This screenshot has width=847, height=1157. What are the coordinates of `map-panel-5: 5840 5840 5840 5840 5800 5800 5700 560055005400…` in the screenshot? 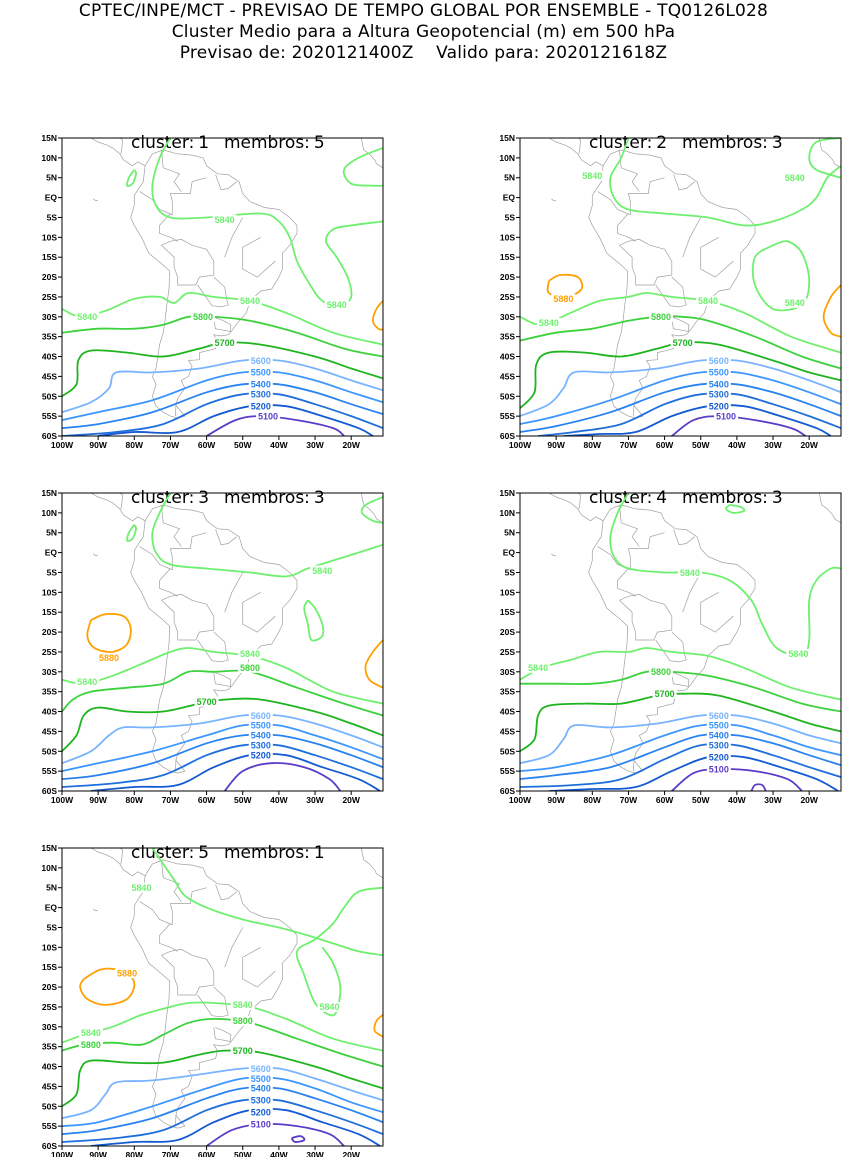 It's located at (212, 1000).